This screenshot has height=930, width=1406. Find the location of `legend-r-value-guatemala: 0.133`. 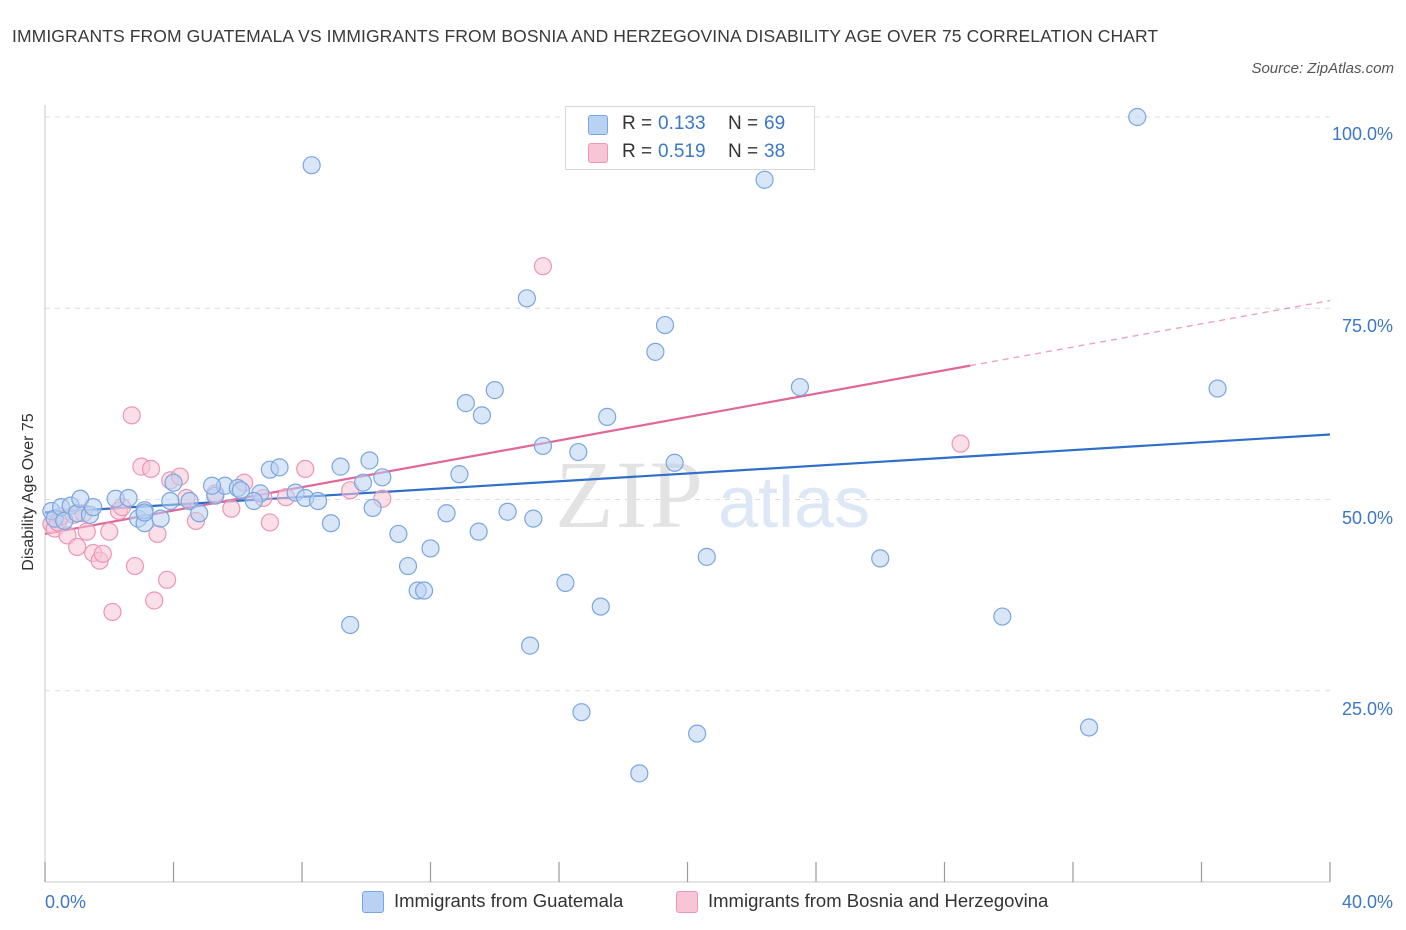

legend-r-value-guatemala: 0.133 is located at coordinates (682, 123).